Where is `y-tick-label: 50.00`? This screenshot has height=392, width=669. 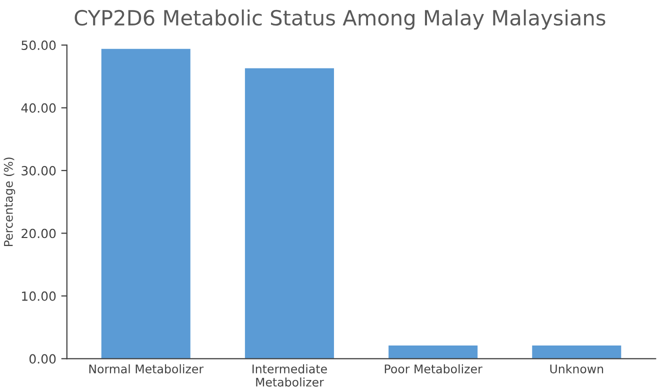
y-tick-label: 50.00 is located at coordinates (39, 45).